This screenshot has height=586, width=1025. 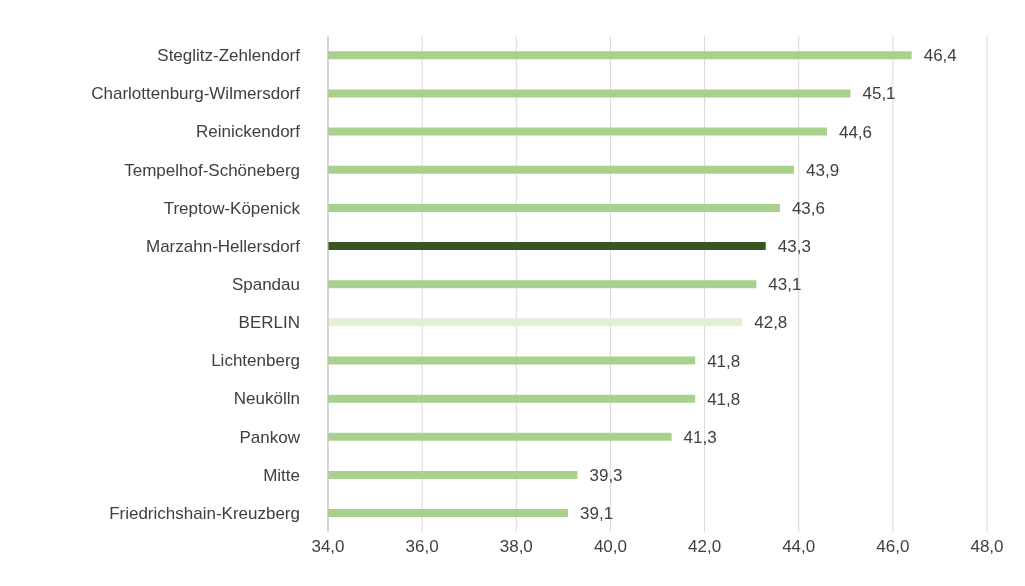 I want to click on y-tick-label: Steglitz-Zehlendorf, so click(x=229, y=56).